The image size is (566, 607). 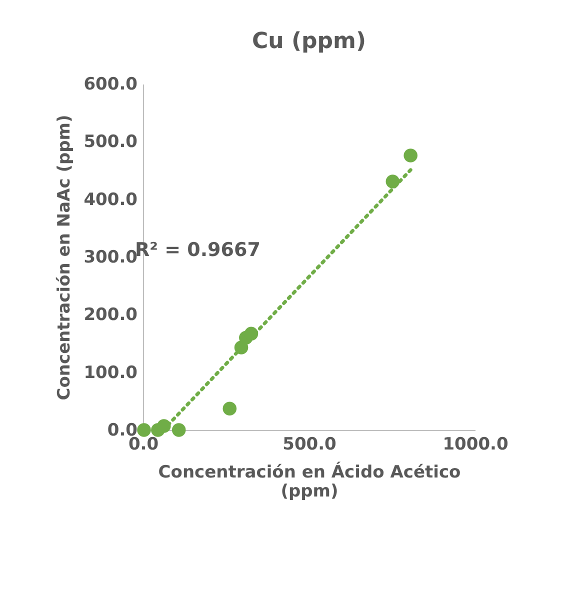 I want to click on x-tick-label: 1000.0, so click(x=475, y=444).